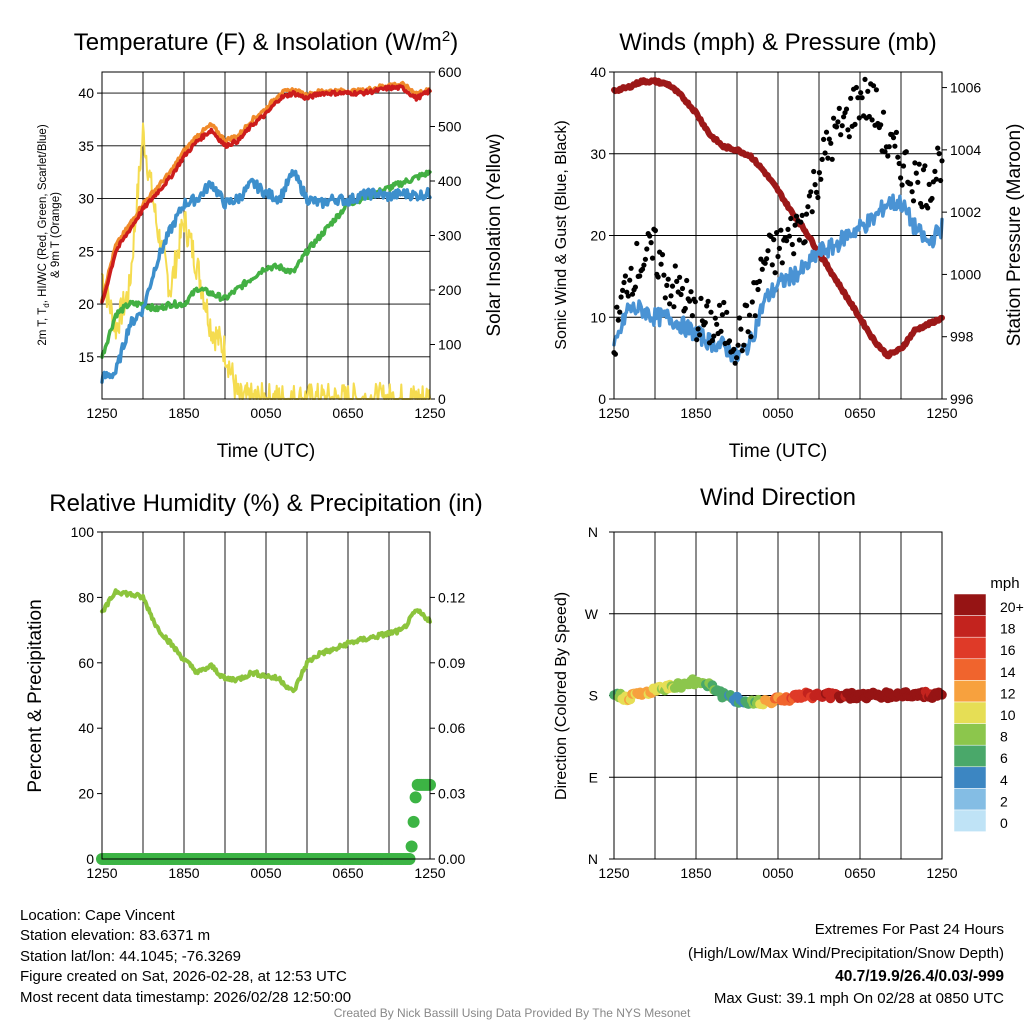 The width and height of the screenshot is (1024, 1024). What do you see at coordinates (86, 304) in the screenshot?
I see `temperature-ytick-label: 20` at bounding box center [86, 304].